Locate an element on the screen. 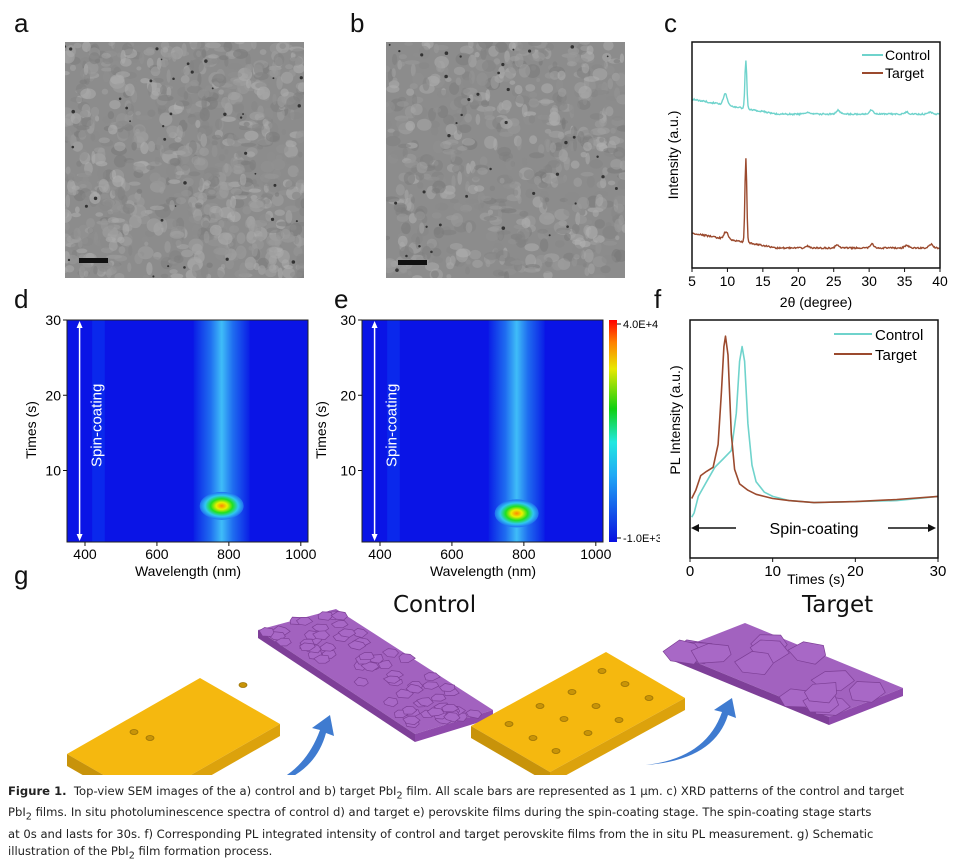  control-substrate is located at coordinates (173, 726).